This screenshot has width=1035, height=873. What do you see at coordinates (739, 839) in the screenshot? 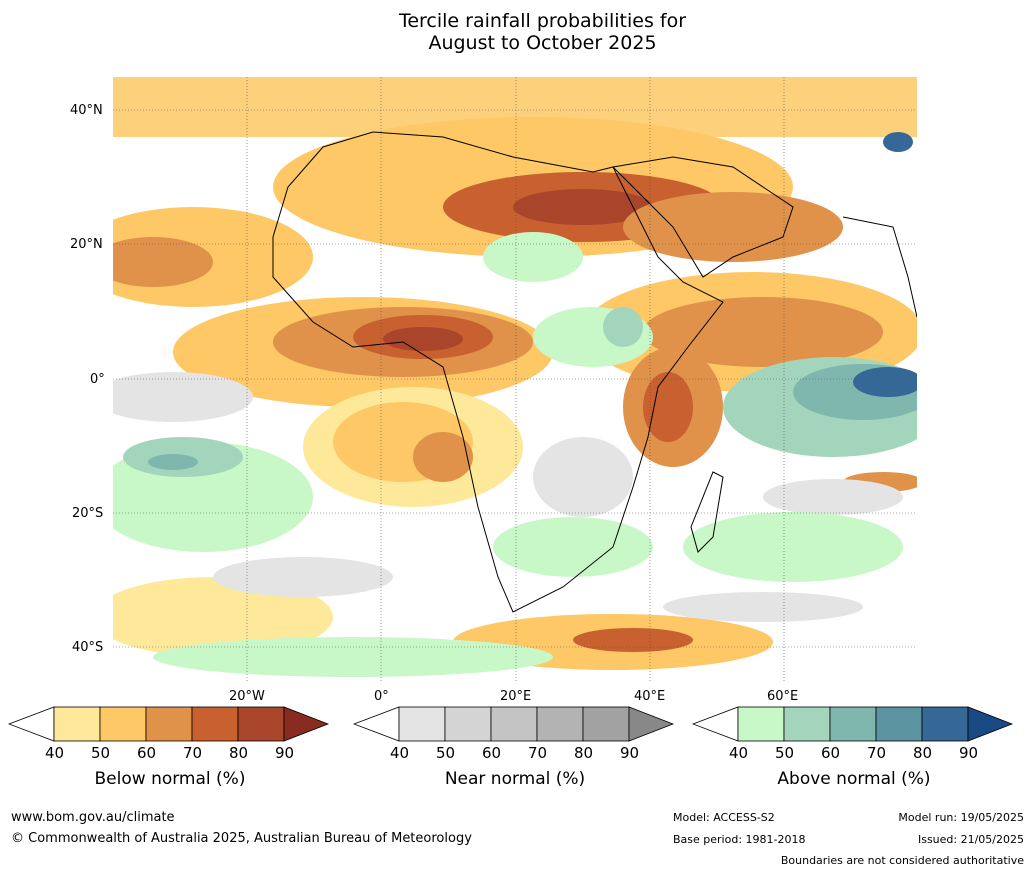
I see `footer-base-period: Base period: 1981-2018` at bounding box center [739, 839].